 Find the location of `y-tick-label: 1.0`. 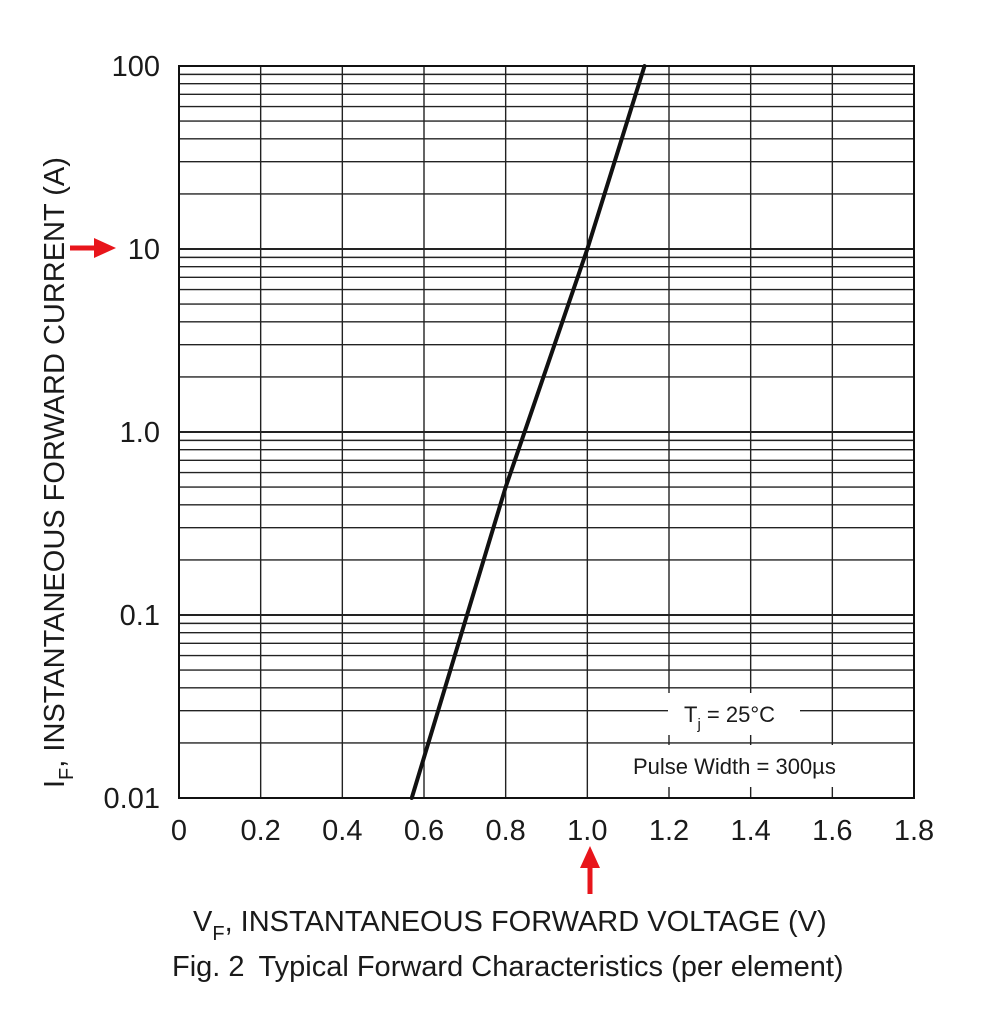

y-tick-label: 1.0 is located at coordinates (140, 433).